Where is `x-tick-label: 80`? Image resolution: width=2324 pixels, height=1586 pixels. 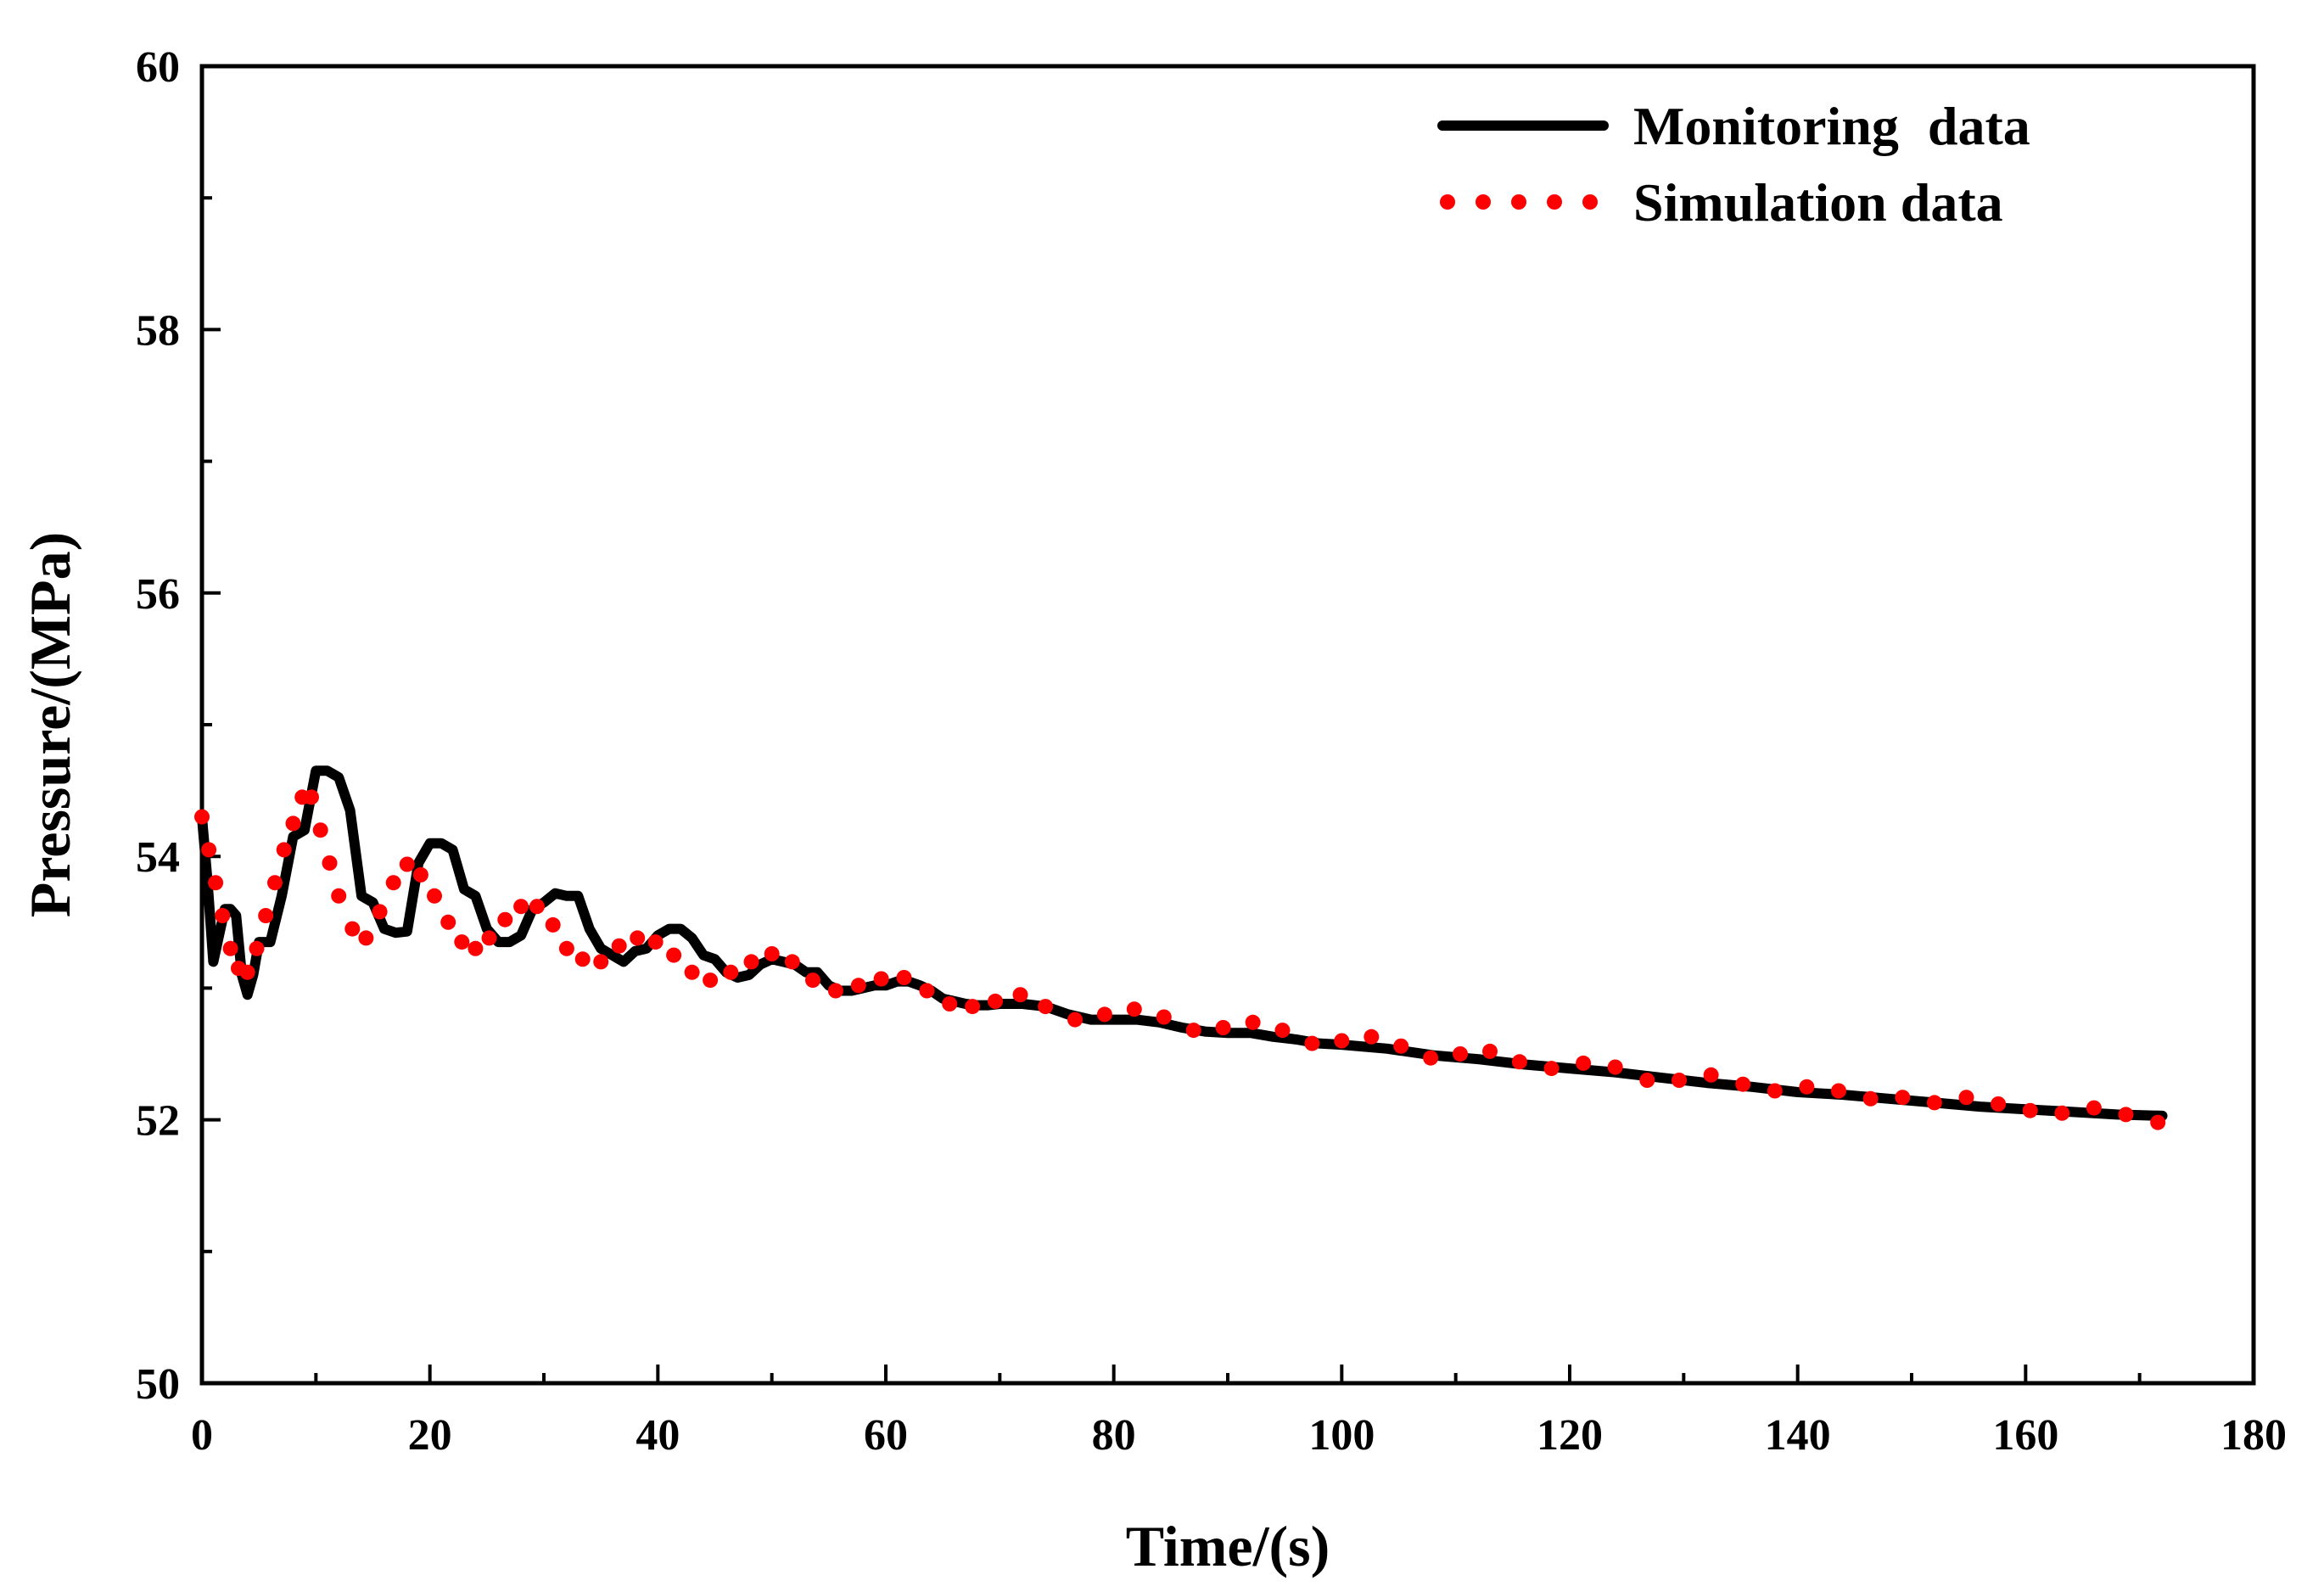 x-tick-label: 80 is located at coordinates (1114, 1435).